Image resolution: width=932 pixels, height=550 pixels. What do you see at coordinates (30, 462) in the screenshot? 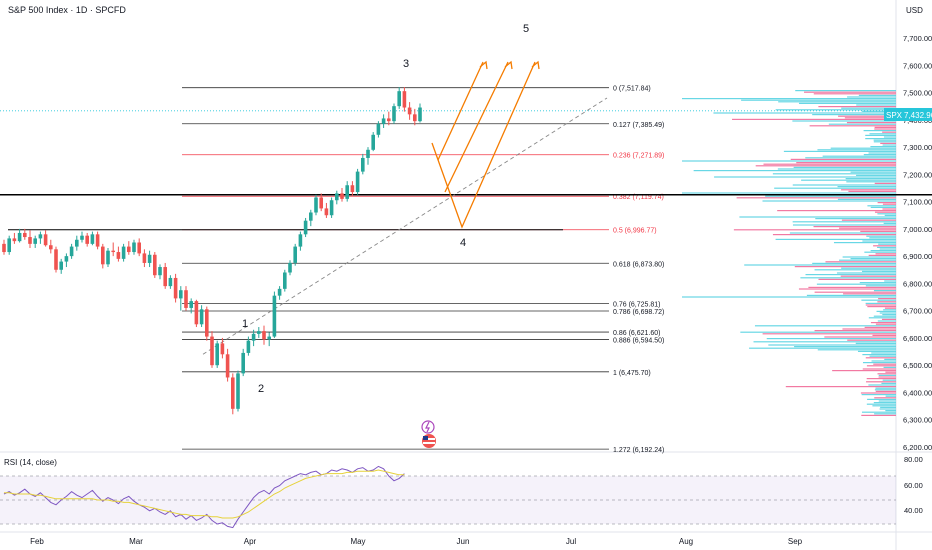
I see `rsi-indicator-label: RSI (14, close)` at bounding box center [30, 462].